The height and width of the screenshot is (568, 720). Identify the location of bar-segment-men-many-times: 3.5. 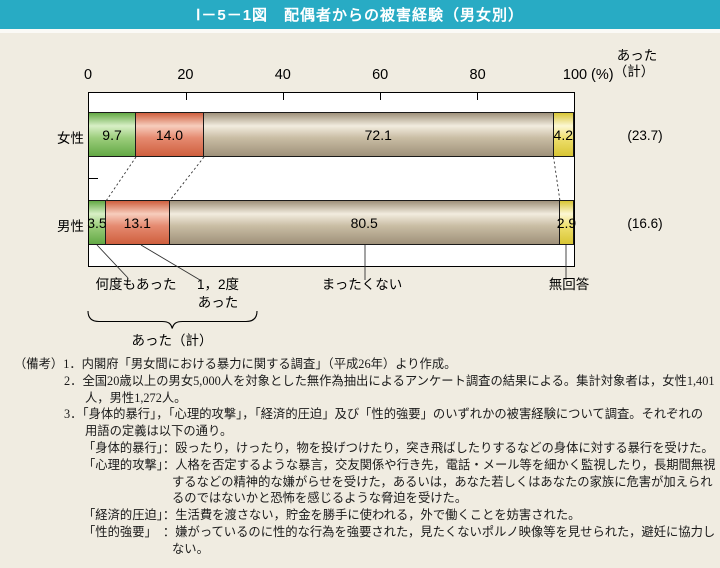
(97, 222).